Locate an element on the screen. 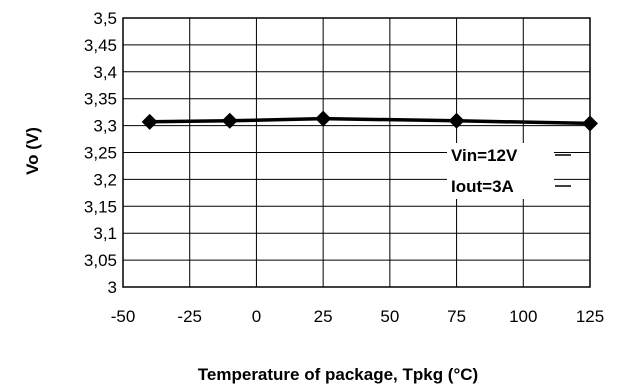 This screenshot has width=617, height=385. y-axis-title: Vo (V) is located at coordinates (32, 151).